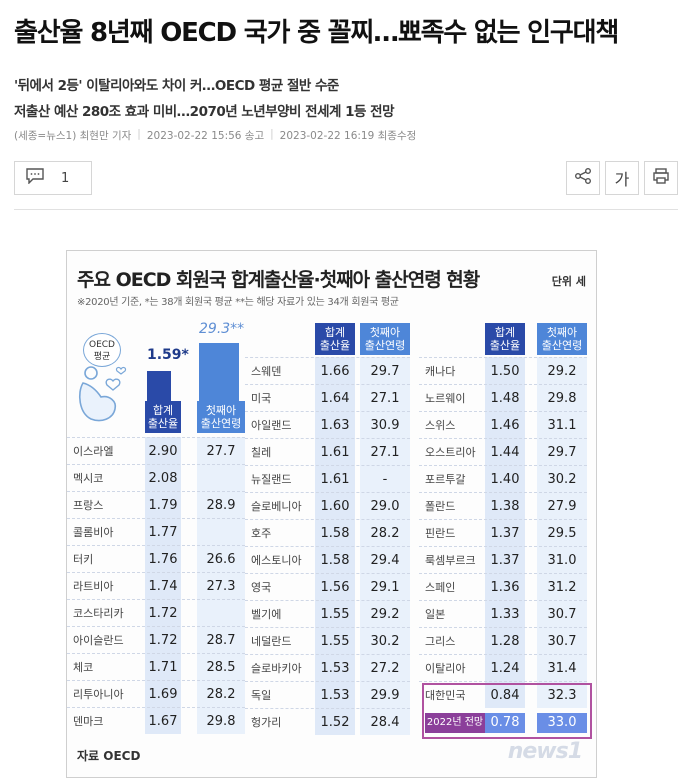 The image size is (692, 783). What do you see at coordinates (156, 666) in the screenshot?
I see `table-row: 체코 1.71 28.5` at bounding box center [156, 666].